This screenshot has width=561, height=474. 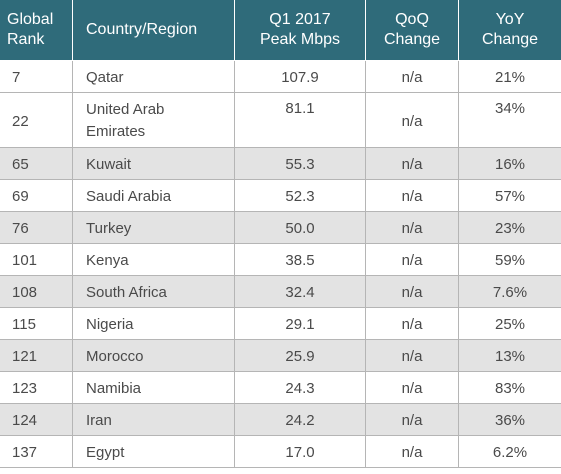 I want to click on cell-rank: 69, so click(x=36, y=195).